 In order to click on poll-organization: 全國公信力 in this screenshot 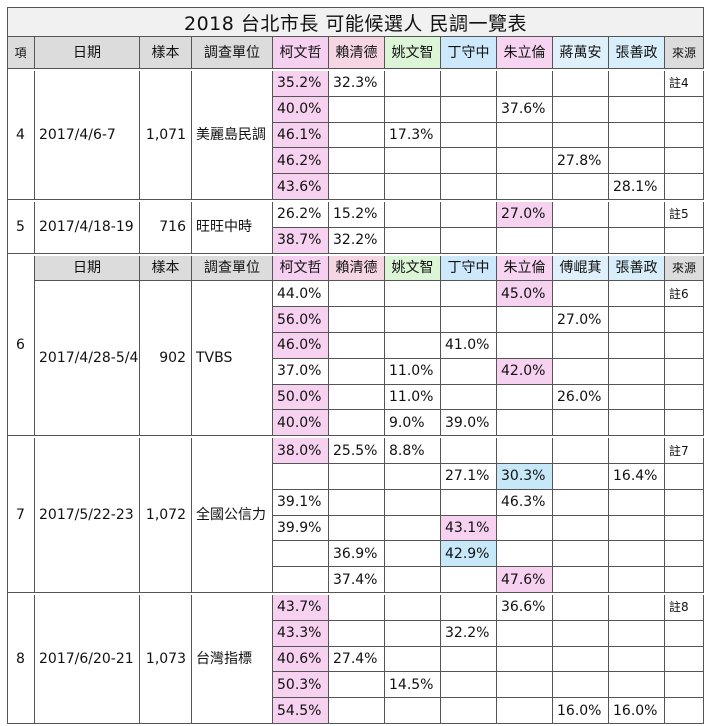, I will do `click(232, 515)`.